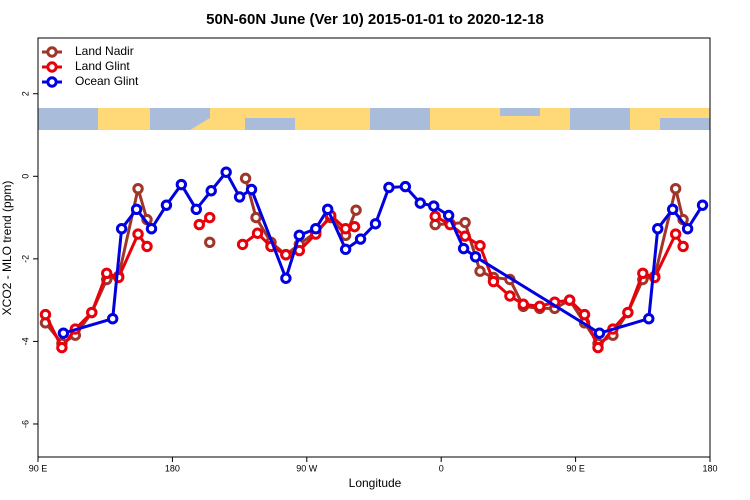 Image resolution: width=750 pixels, height=500 pixels. I want to click on y-axis-label: XCO2 - MLO trend (ppm), so click(7, 248).